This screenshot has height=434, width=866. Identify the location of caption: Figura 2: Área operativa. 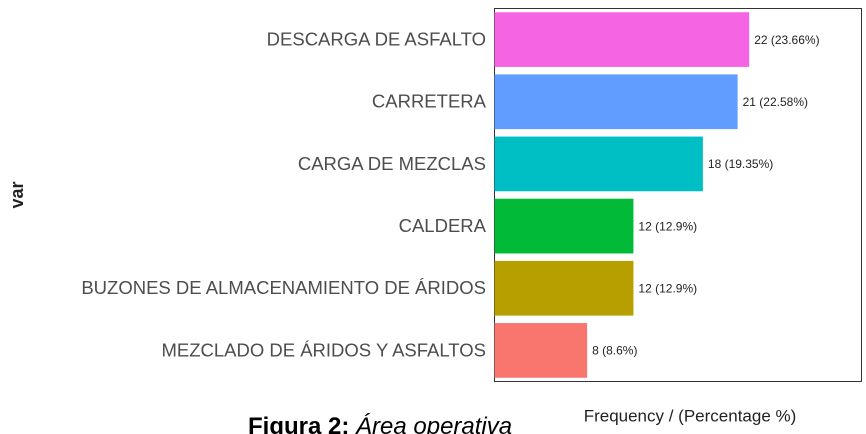
(380, 423).